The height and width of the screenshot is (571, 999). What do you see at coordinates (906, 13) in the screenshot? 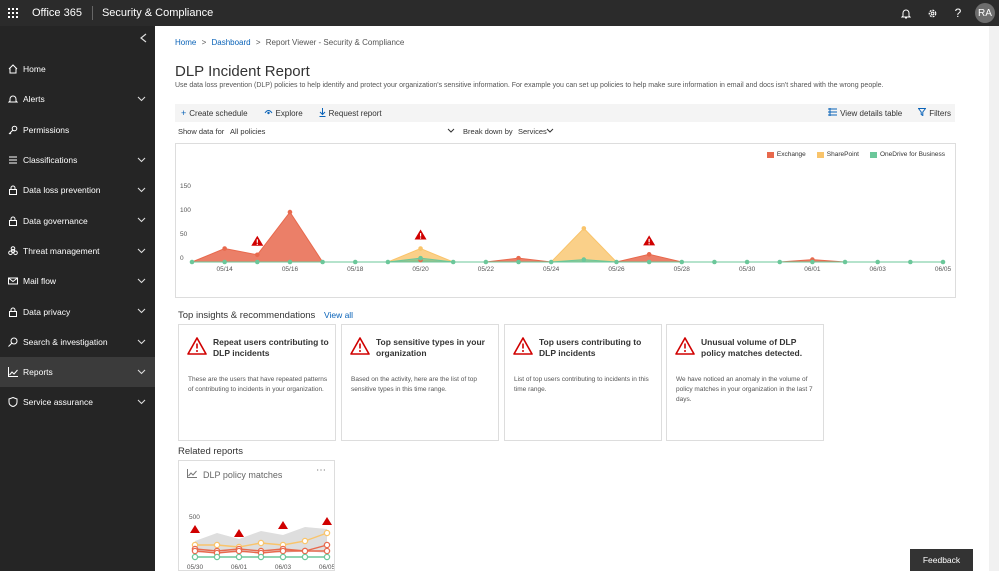
I see `bell-icon` at bounding box center [906, 13].